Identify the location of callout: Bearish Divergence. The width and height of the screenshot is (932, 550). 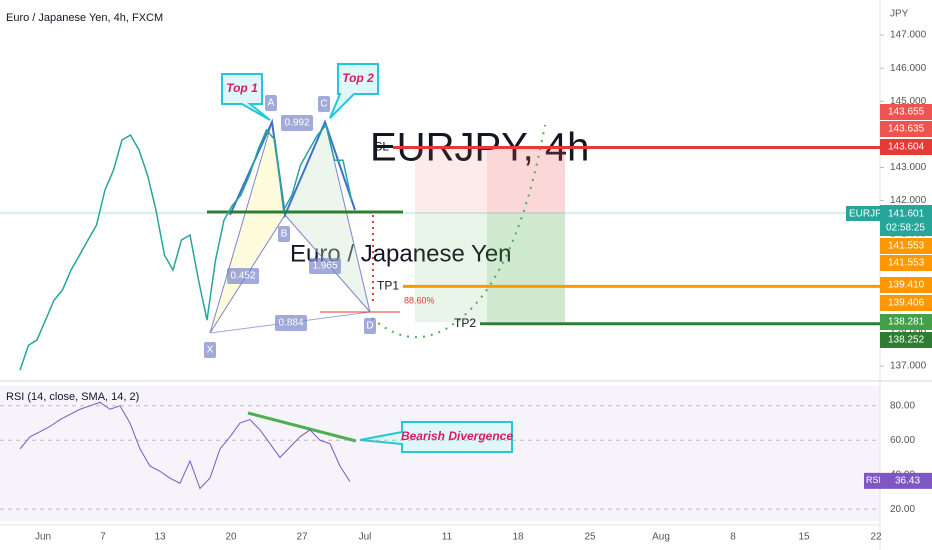
(457, 436).